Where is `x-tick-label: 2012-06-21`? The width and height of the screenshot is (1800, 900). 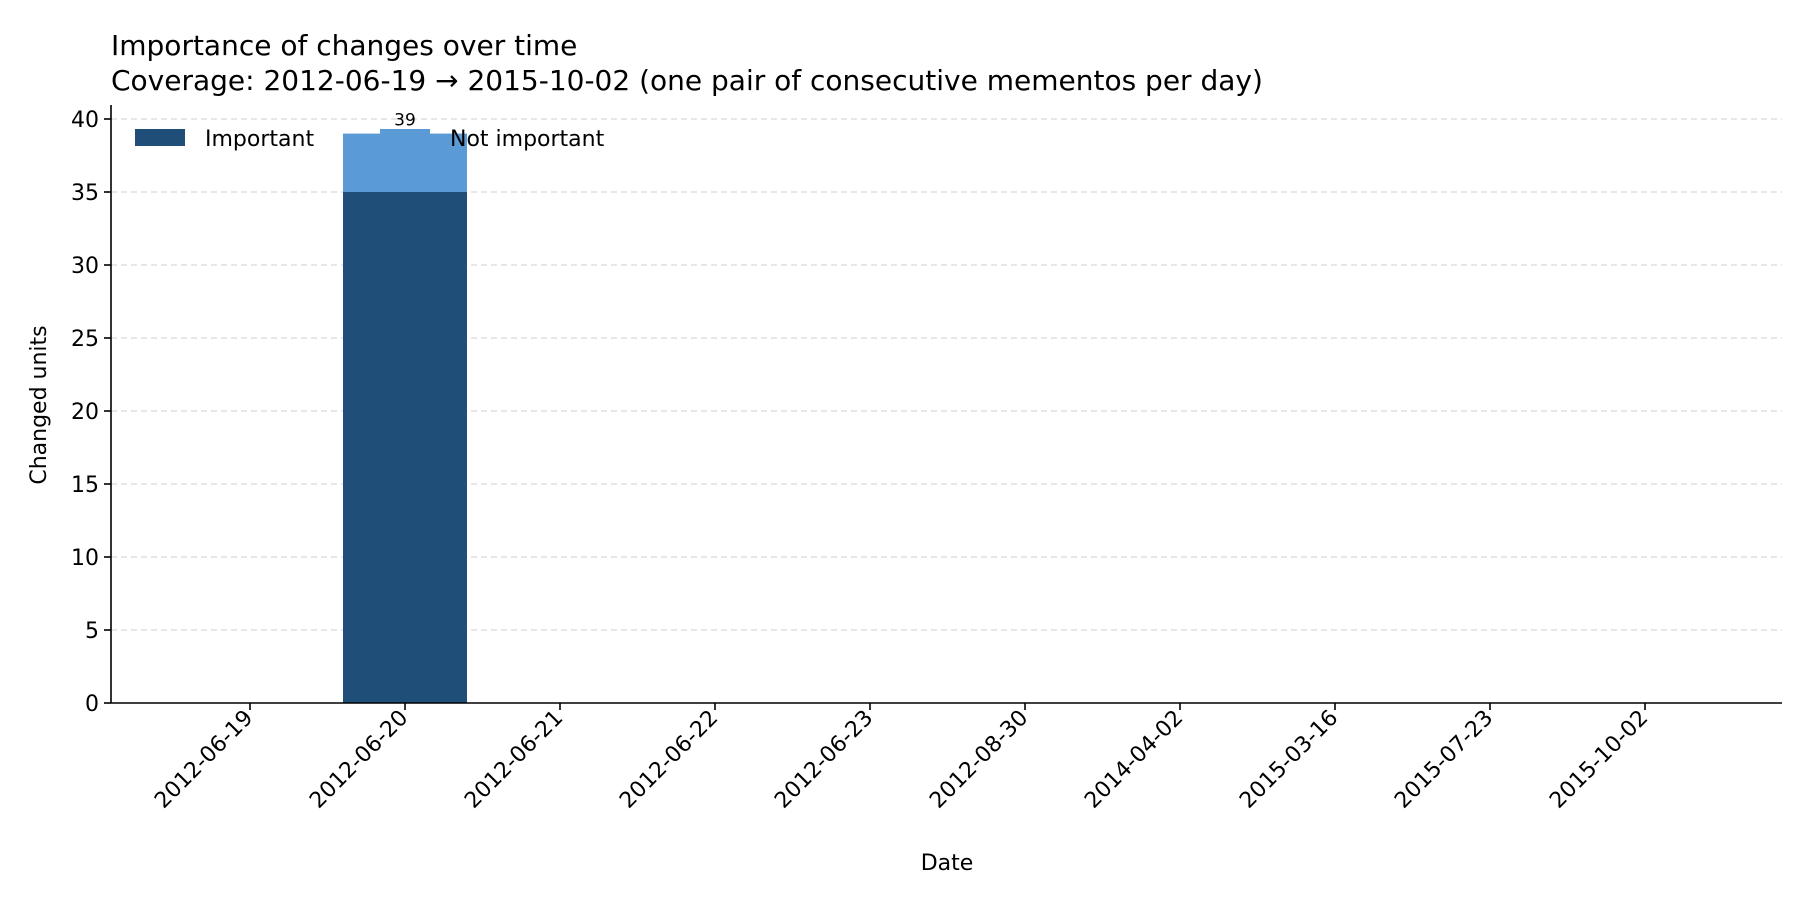 x-tick-label: 2012-06-21 is located at coordinates (514, 760).